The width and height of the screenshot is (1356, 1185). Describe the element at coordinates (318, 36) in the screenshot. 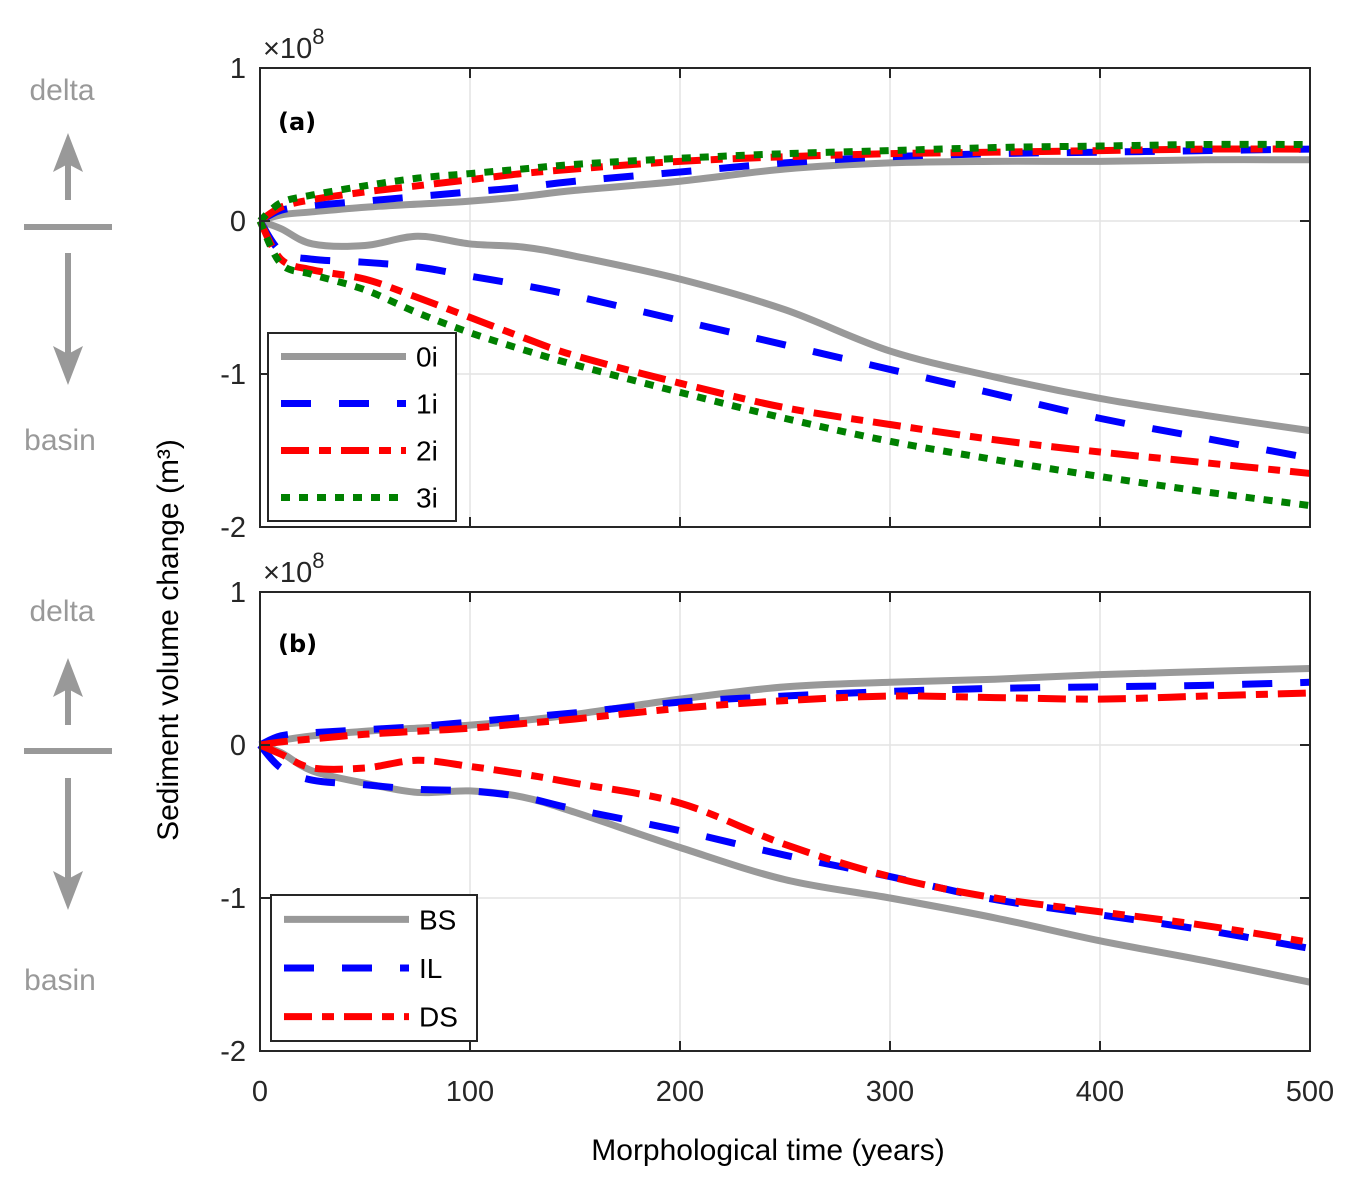

I see `exponent-power-a: 8` at that location.